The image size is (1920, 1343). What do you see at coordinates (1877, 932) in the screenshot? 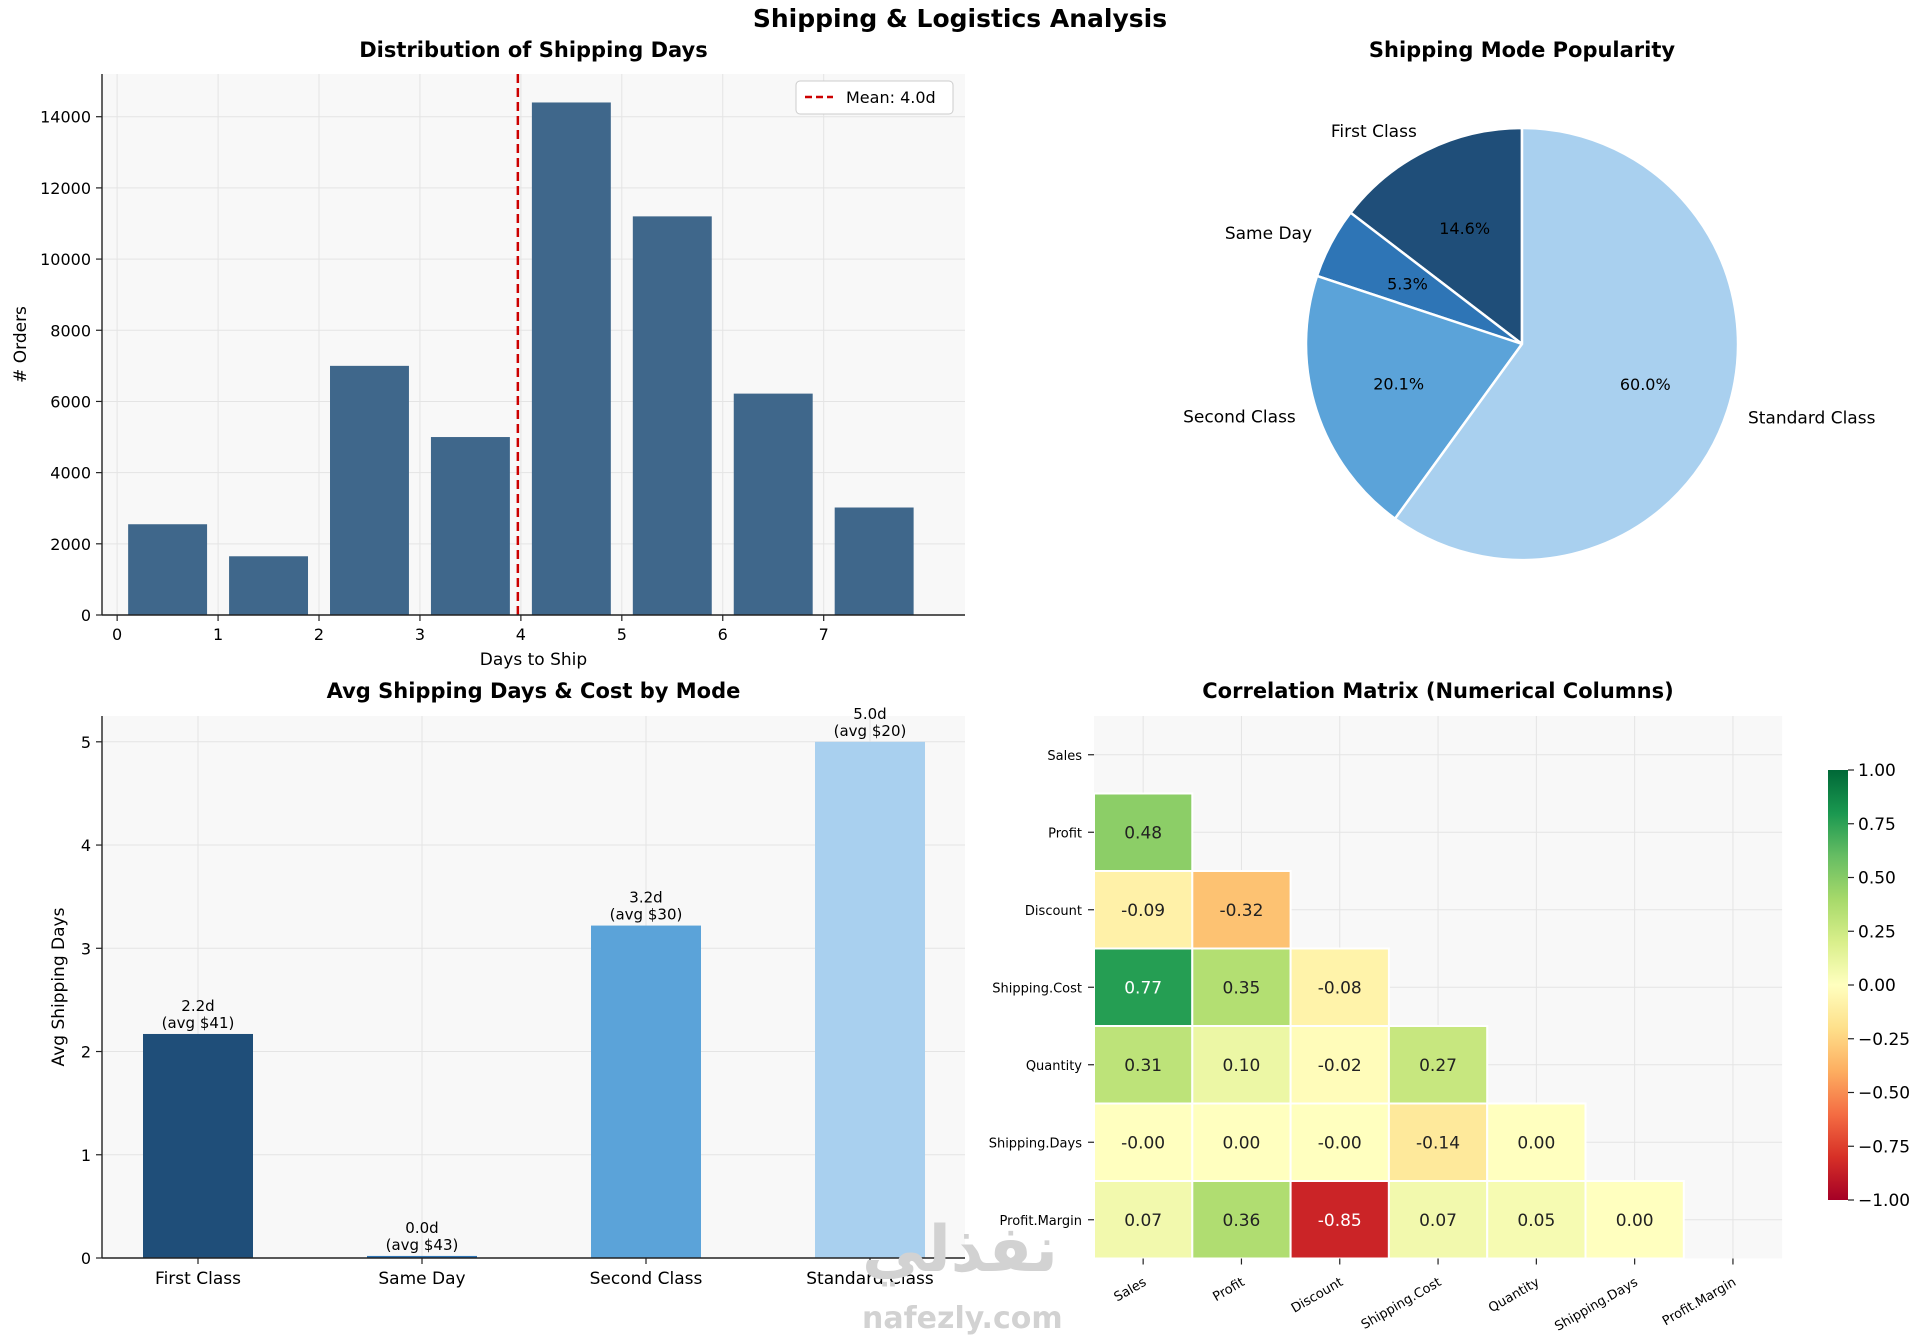
I see `colorbar-tick-label: 0.25` at bounding box center [1877, 932].